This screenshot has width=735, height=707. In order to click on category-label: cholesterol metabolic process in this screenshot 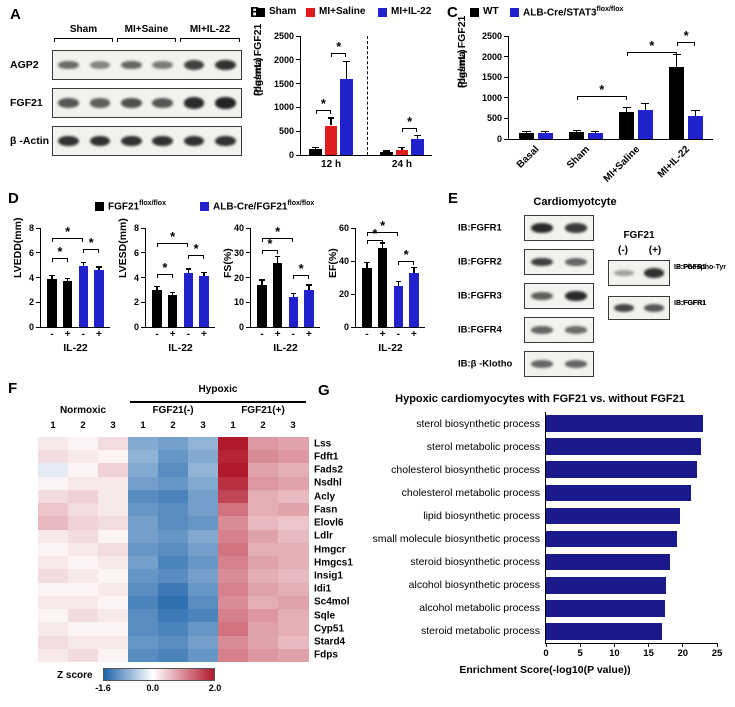, I will do `click(470, 492)`.